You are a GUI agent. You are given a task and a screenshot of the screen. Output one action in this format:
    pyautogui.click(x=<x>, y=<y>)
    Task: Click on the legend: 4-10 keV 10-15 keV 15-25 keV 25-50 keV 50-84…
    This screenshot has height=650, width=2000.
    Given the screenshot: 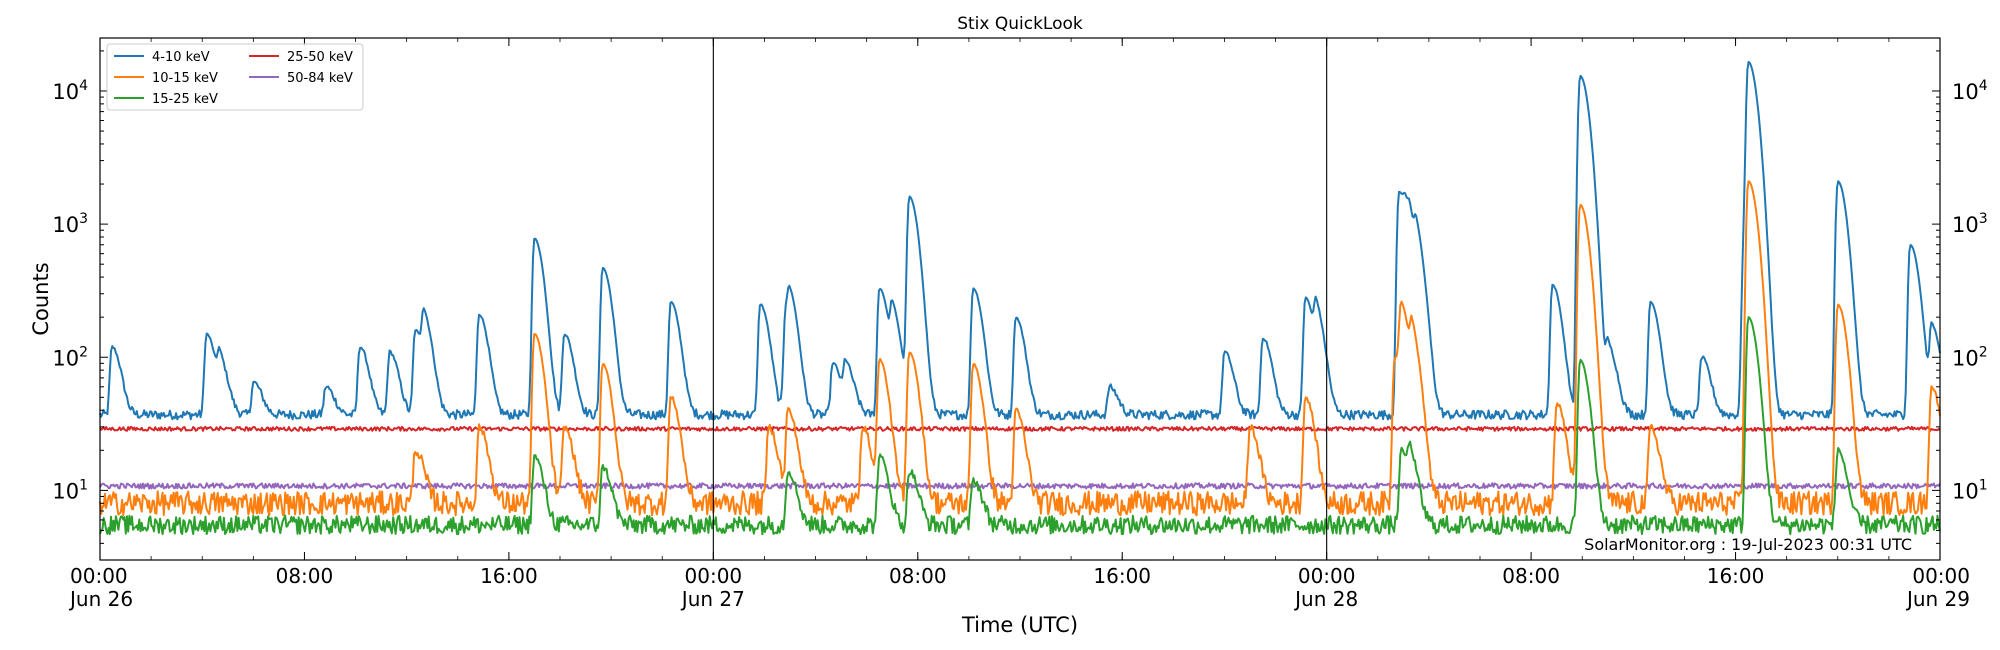 What is the action you would take?
    pyautogui.click(x=235, y=77)
    